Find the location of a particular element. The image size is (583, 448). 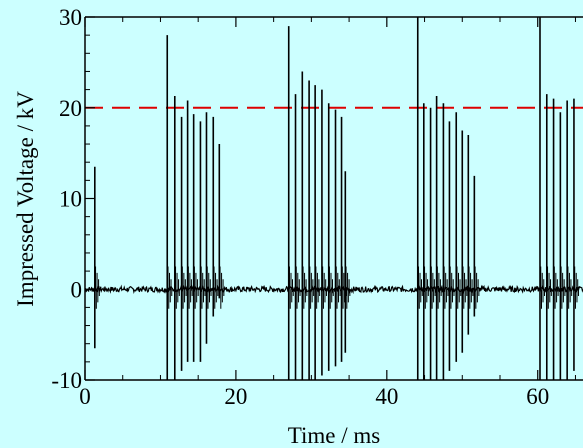

x-tick-label: 20 is located at coordinates (235, 396).